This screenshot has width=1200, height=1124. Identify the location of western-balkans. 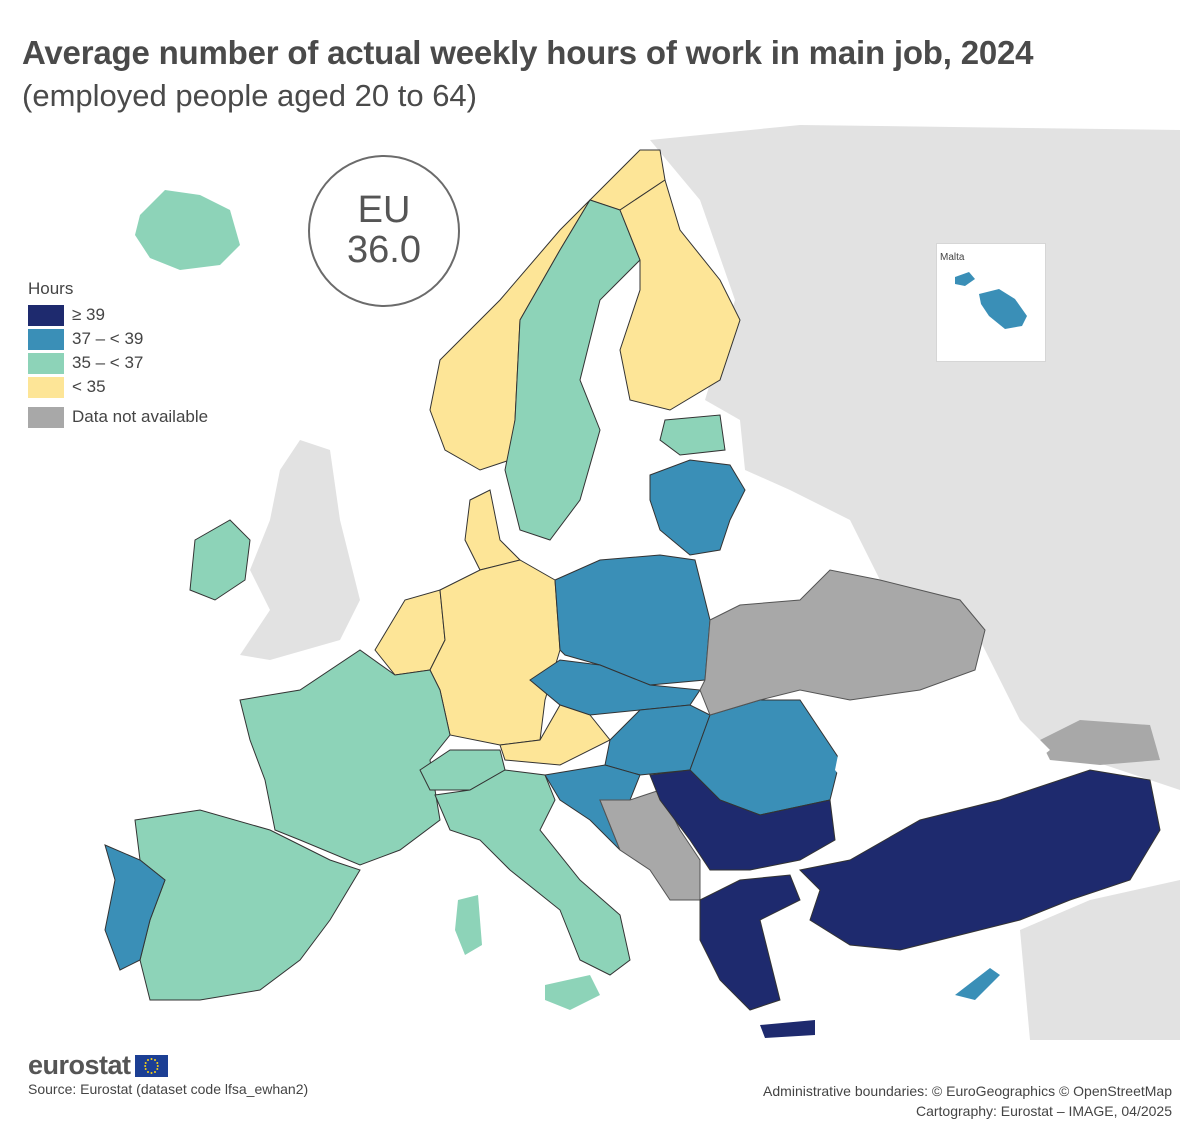
(650, 845).